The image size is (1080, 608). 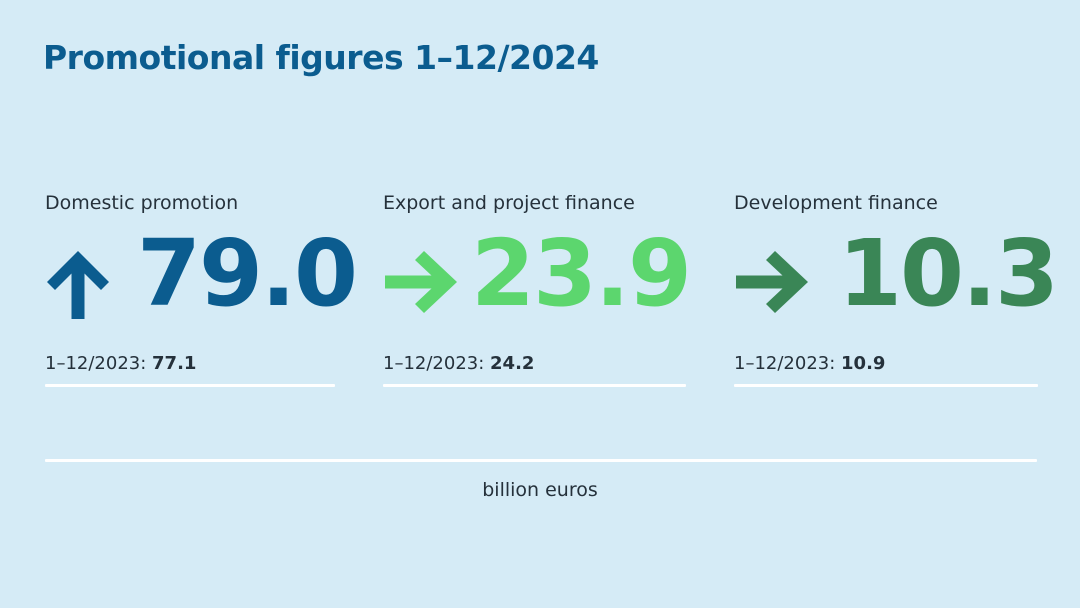 I want to click on previous-period: 1–12/2023: 24.2, so click(x=534, y=363).